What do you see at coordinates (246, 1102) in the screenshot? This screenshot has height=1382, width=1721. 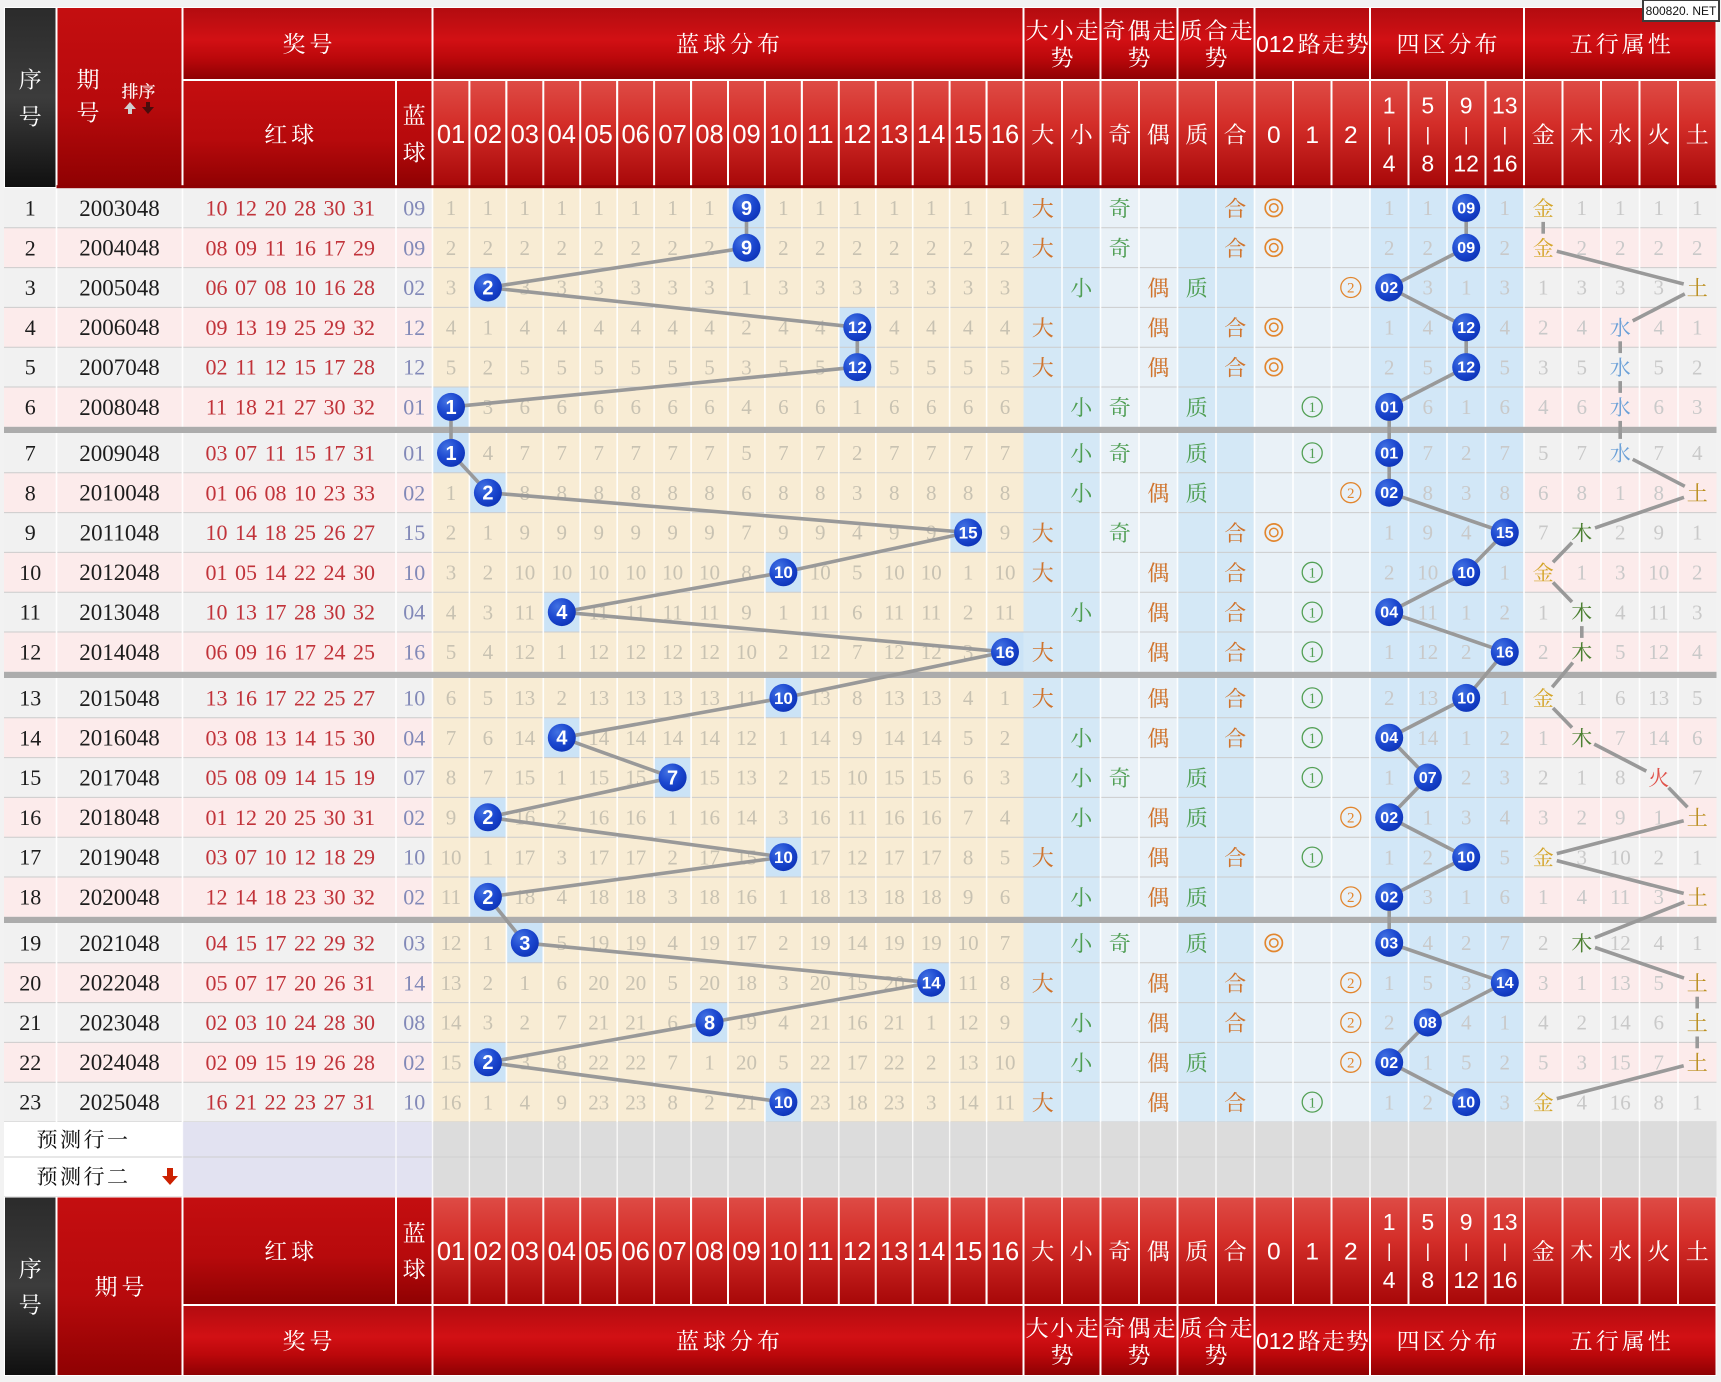 I see `svg-text: 21` at bounding box center [246, 1102].